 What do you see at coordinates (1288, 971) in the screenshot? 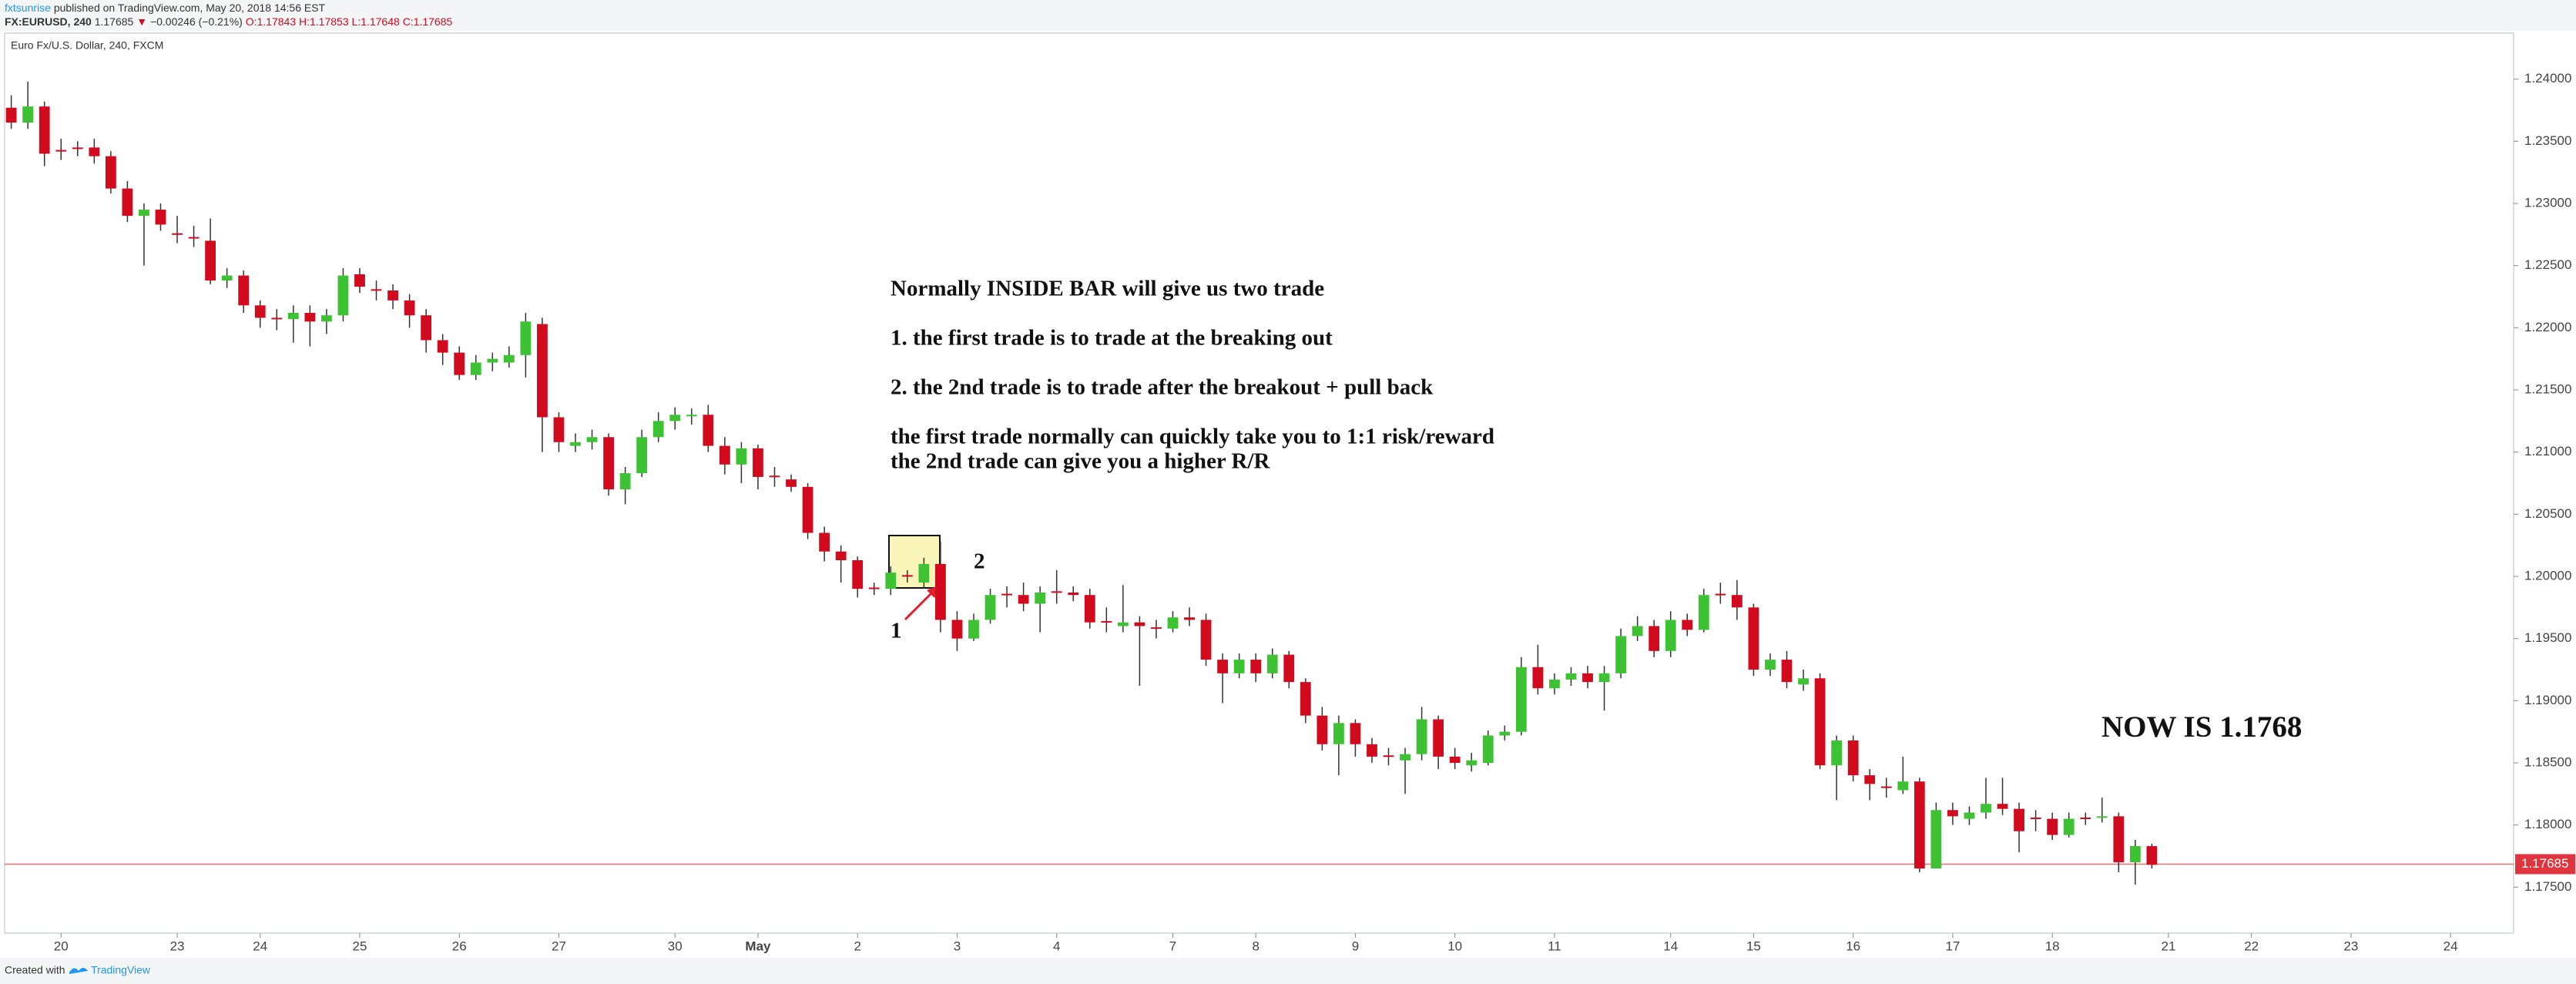
I see `footer-bar` at bounding box center [1288, 971].